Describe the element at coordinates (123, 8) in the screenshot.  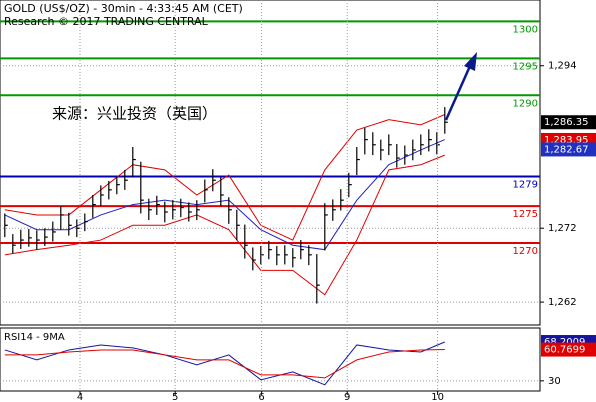
I see `chart-title: GOLD (US$/OZ) - 30min - 4:33:45 AM (CET)` at that location.